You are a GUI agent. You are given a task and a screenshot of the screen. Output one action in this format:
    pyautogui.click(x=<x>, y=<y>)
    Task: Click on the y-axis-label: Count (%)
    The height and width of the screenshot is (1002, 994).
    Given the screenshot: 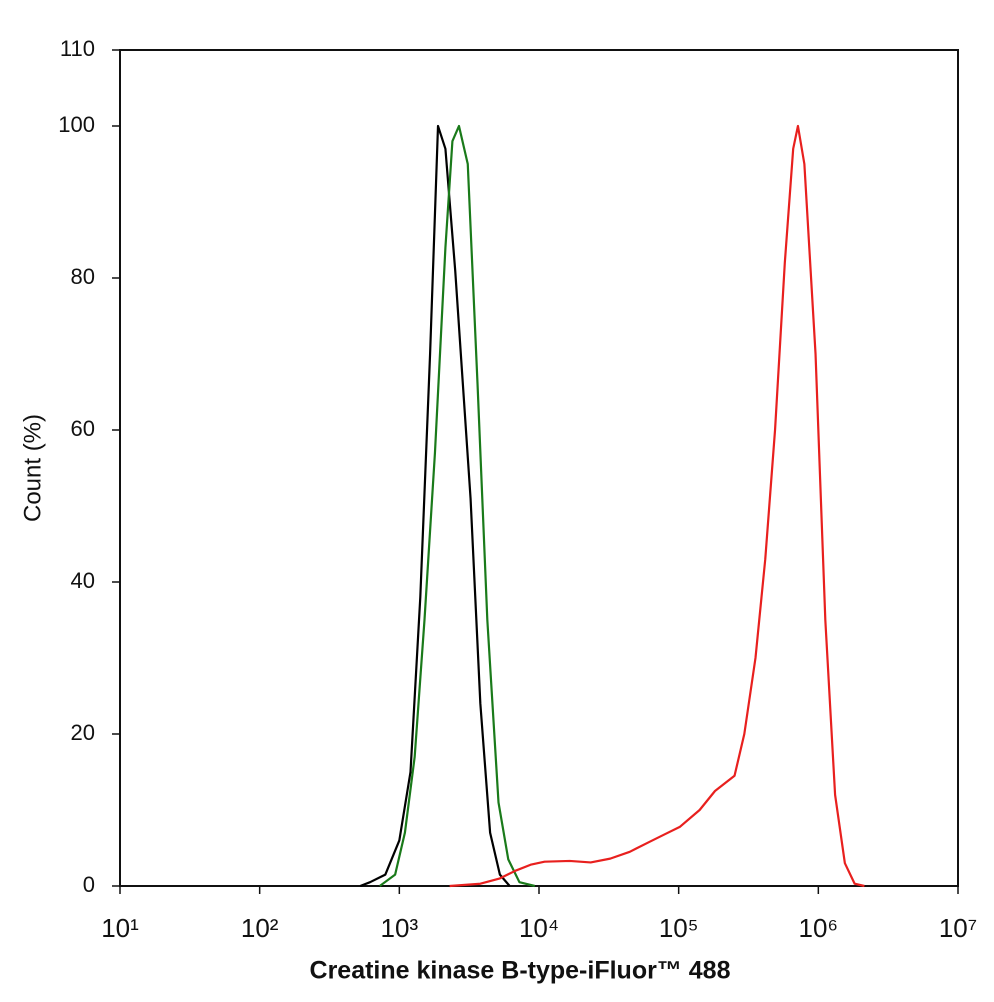 What is the action you would take?
    pyautogui.click(x=32, y=468)
    